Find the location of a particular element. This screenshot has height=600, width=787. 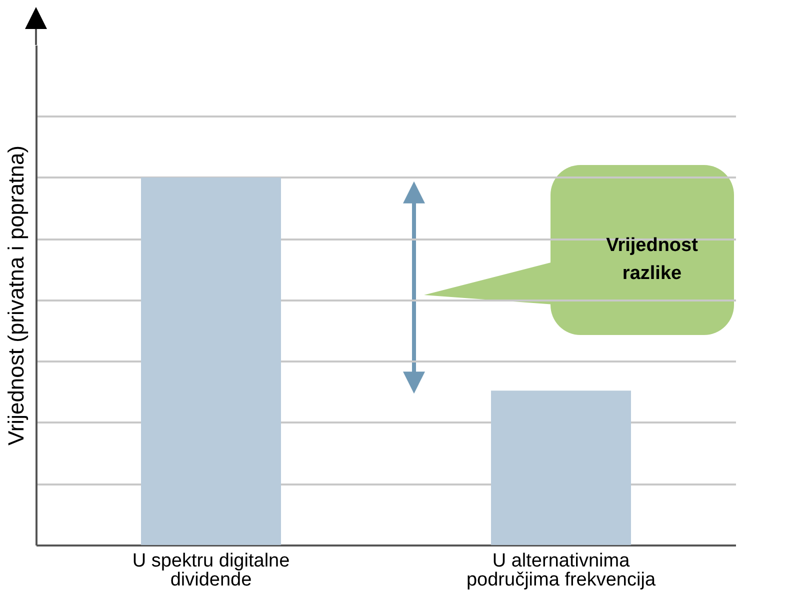

annotation: Vrijednost razlike is located at coordinates (652, 259).